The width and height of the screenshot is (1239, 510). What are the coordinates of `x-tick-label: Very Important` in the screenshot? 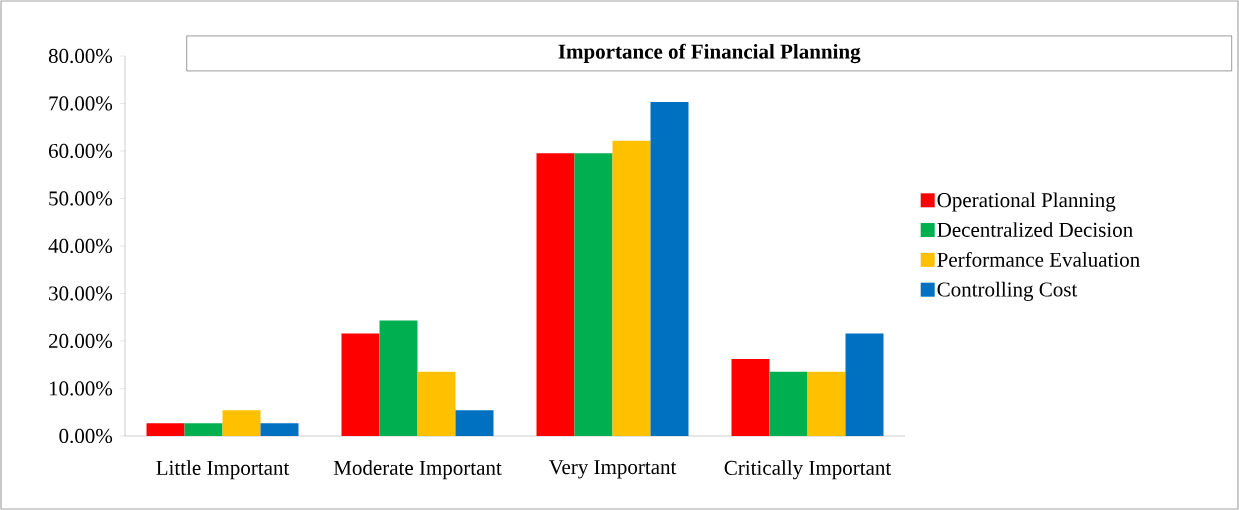 It's located at (612, 469).